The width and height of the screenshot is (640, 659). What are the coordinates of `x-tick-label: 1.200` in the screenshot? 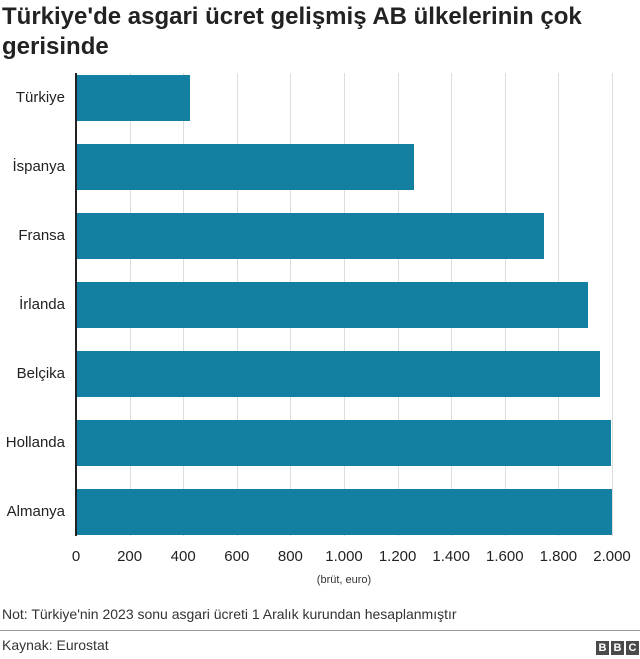 It's located at (397, 556).